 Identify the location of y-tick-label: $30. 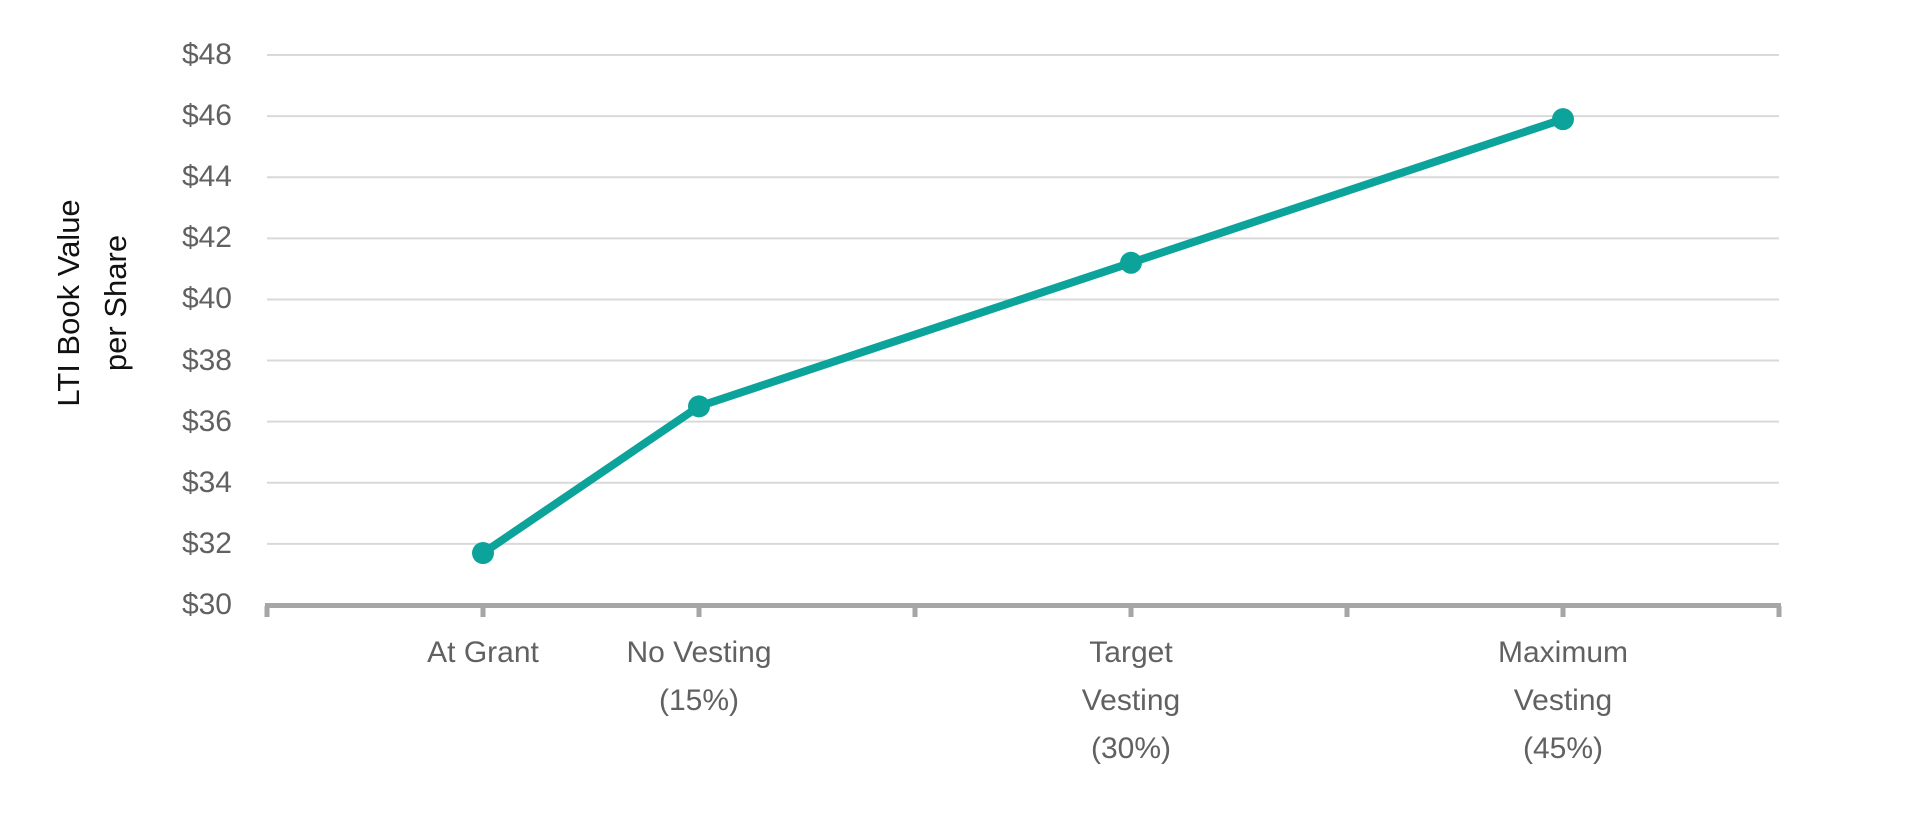
(206, 604).